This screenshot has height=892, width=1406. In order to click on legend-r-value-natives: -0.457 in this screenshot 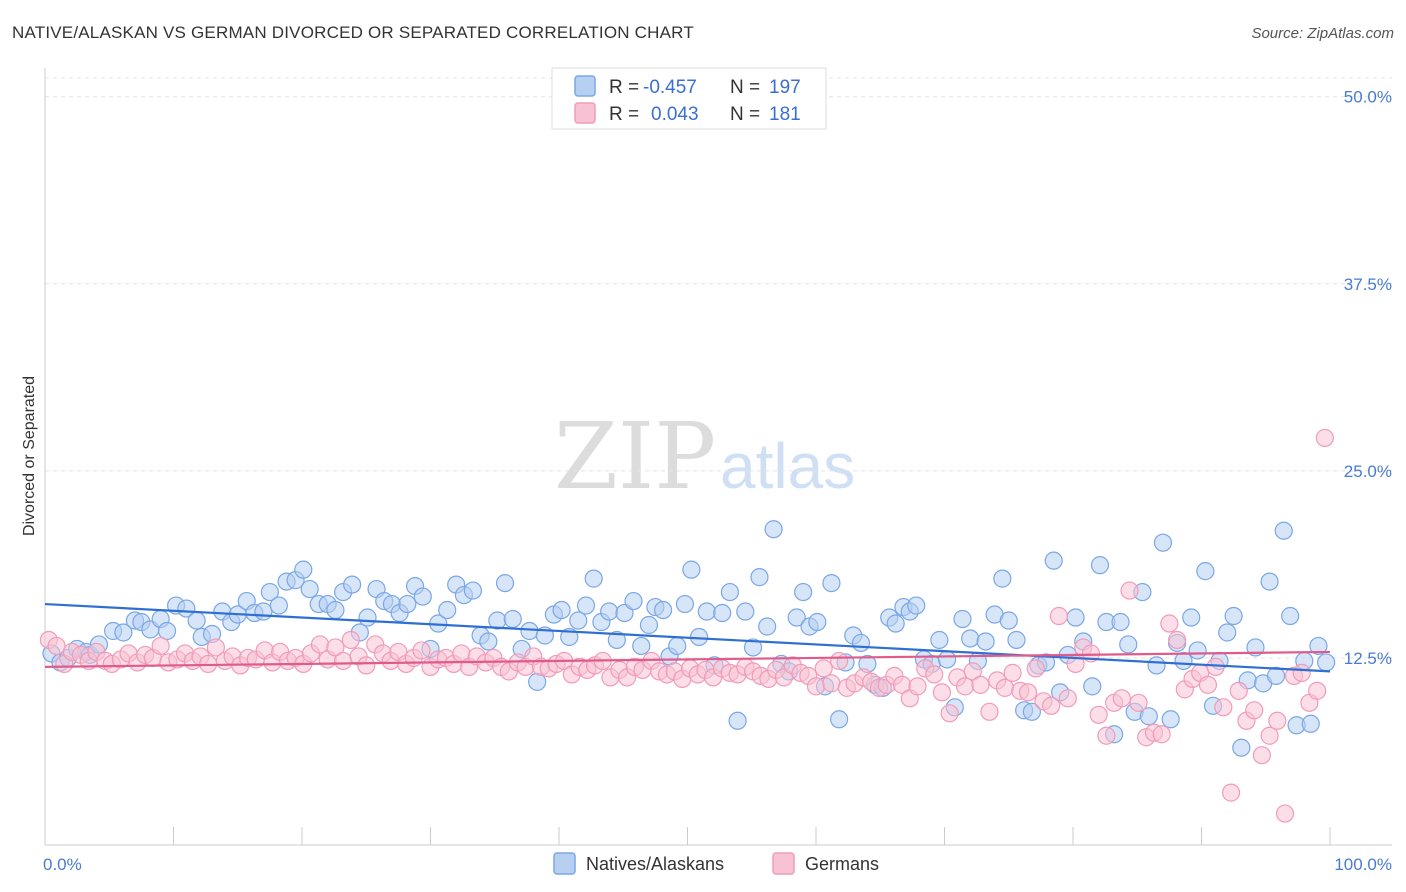, I will do `click(670, 87)`.